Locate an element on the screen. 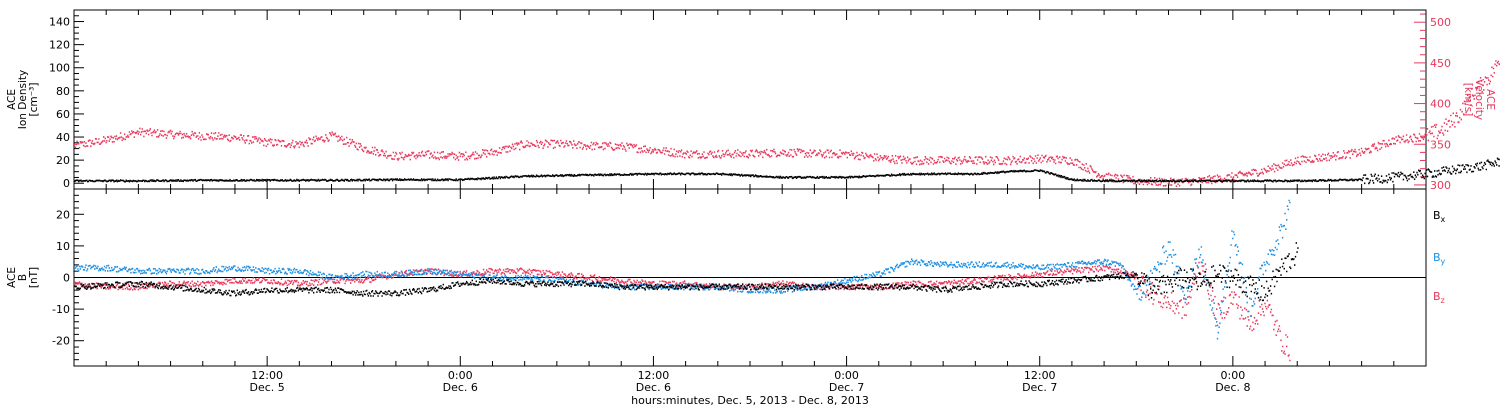 The image size is (1500, 414). x-tick-date-label: Dec. 5 is located at coordinates (267, 387).